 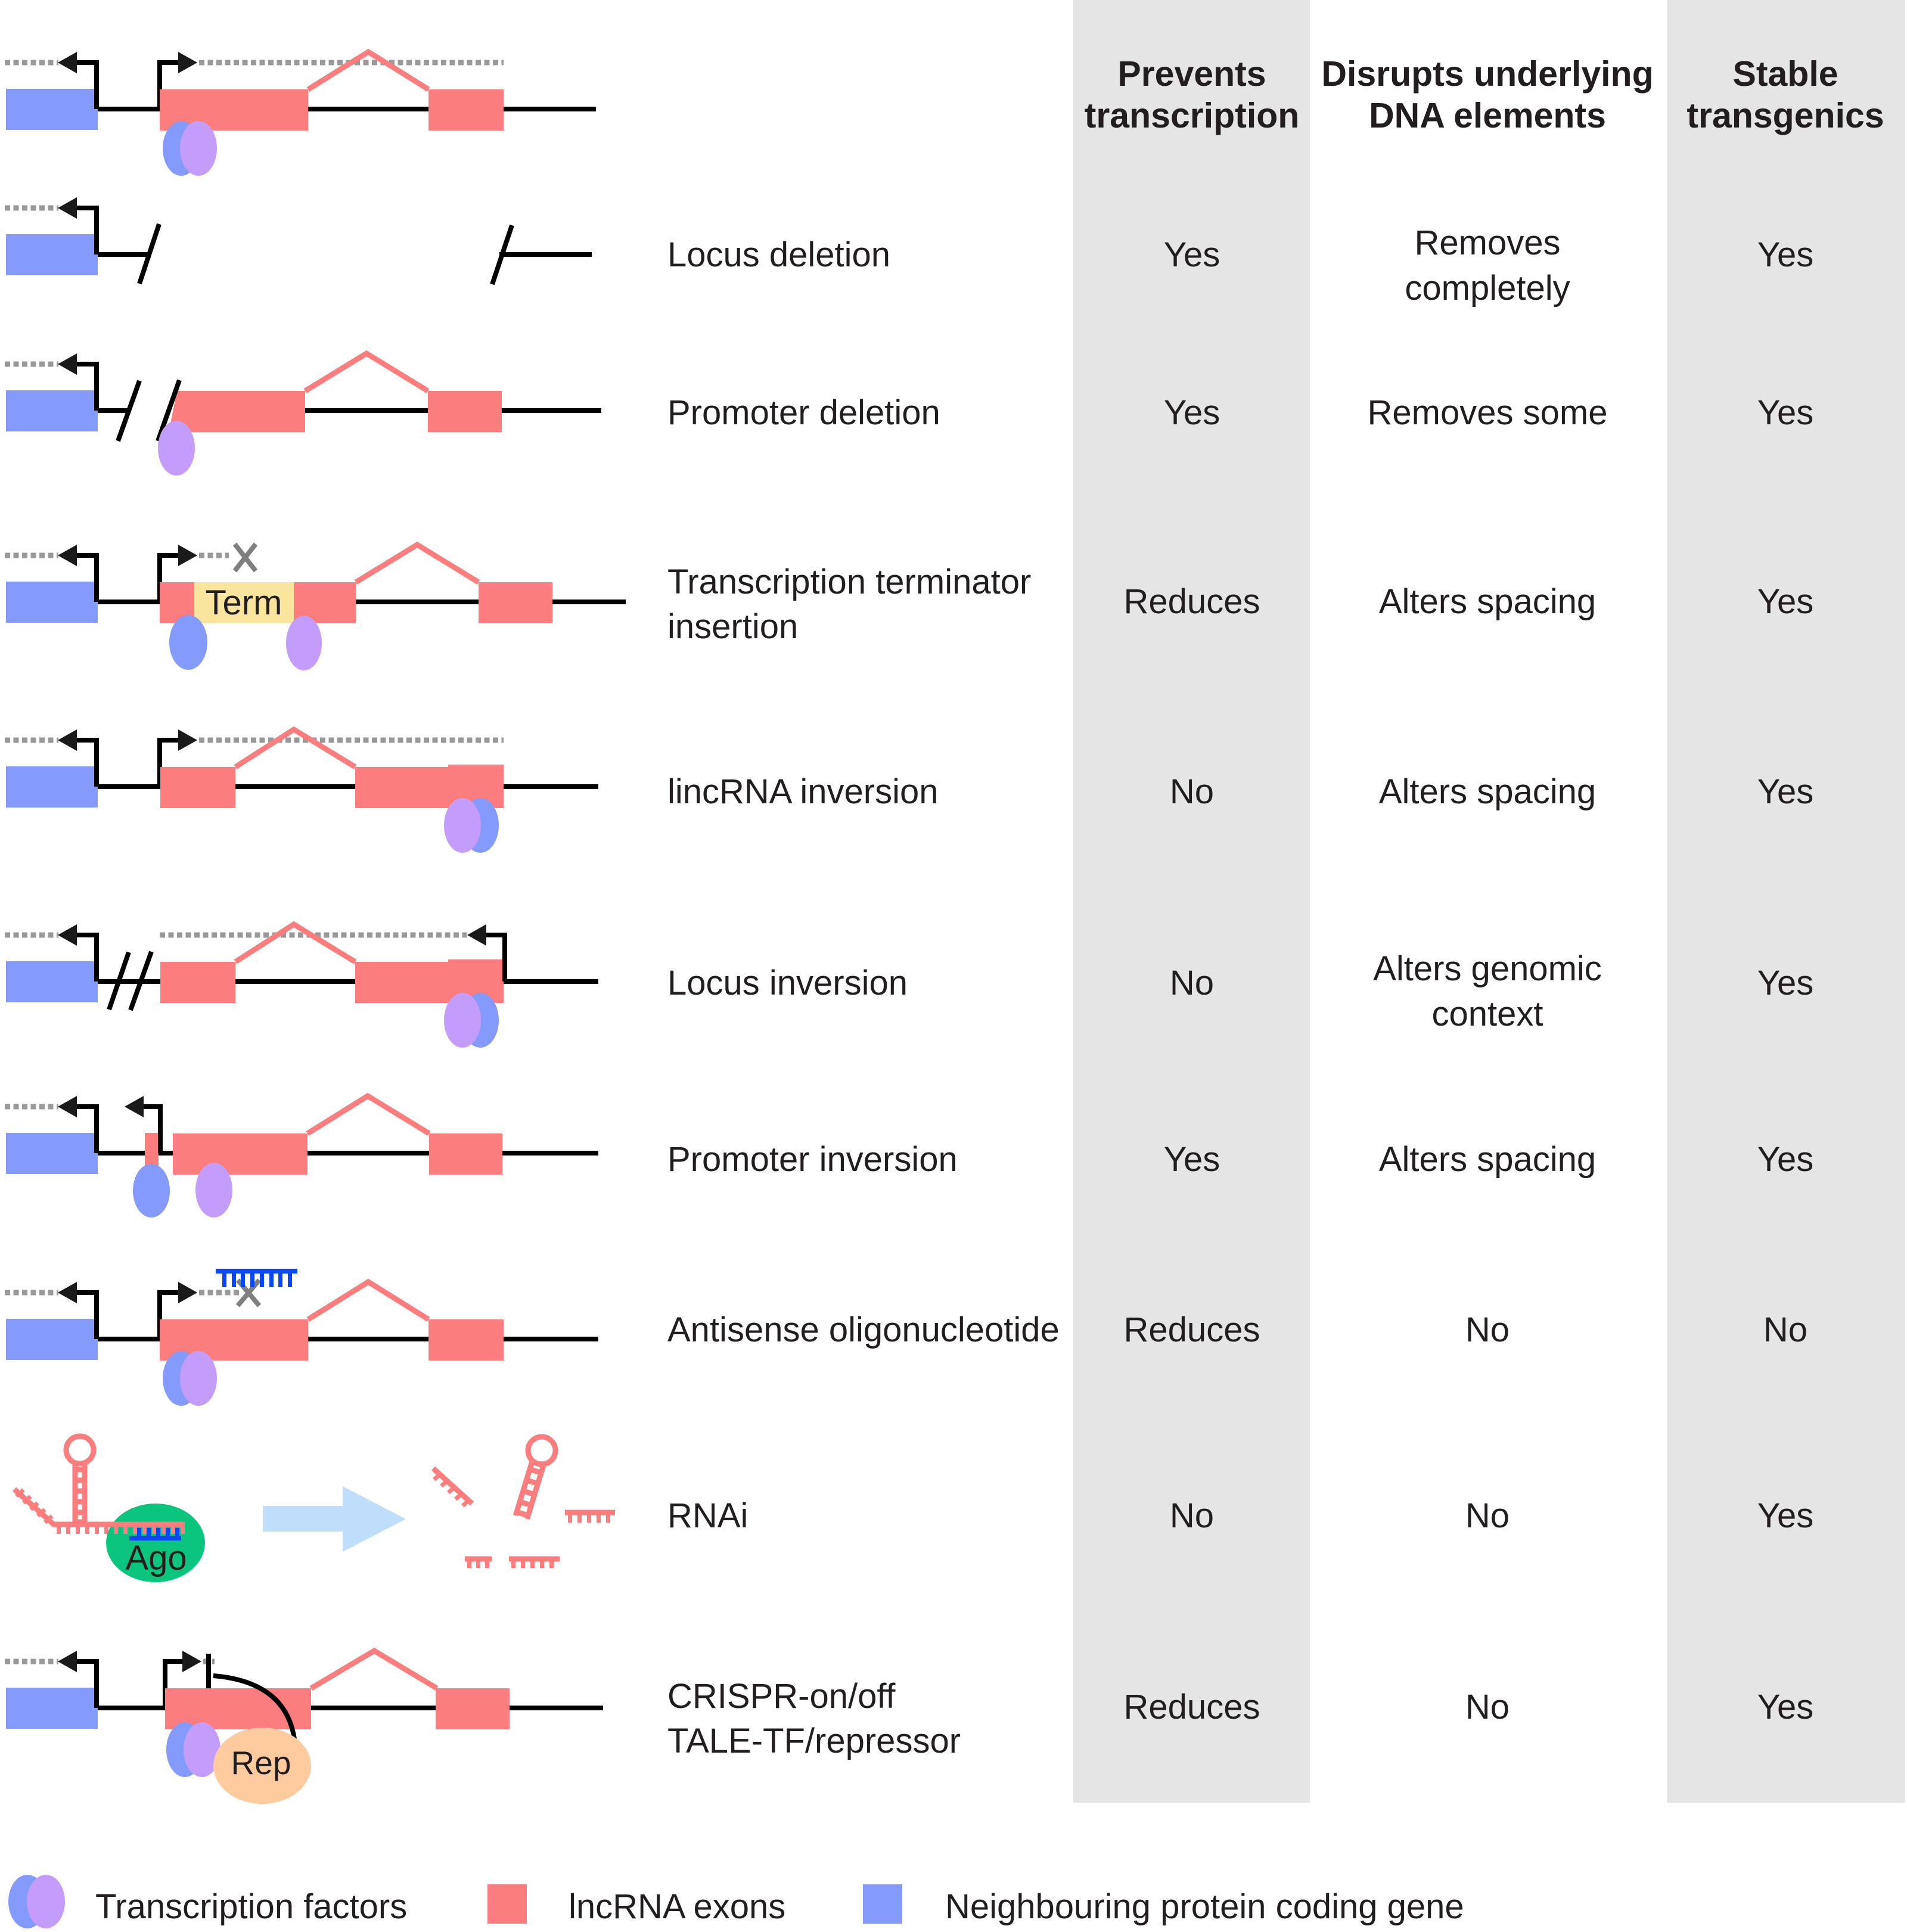 I want to click on svg-text: RNAi, so click(x=707, y=1516).